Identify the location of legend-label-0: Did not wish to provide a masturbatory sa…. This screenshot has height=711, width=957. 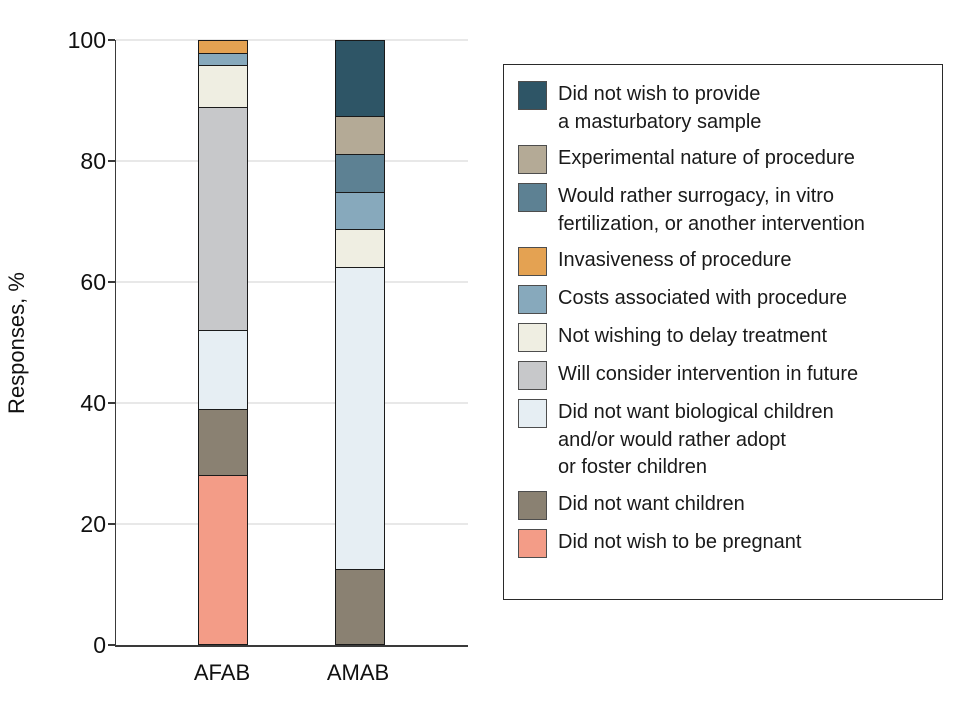
(660, 108).